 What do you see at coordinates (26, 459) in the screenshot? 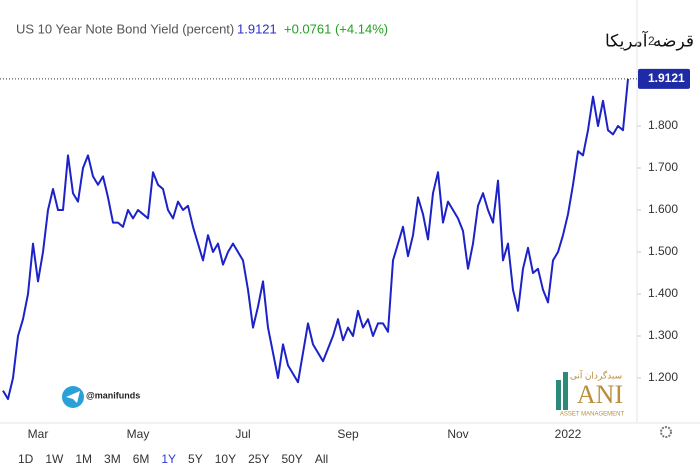
I see `timeframe-button: 1D` at bounding box center [26, 459].